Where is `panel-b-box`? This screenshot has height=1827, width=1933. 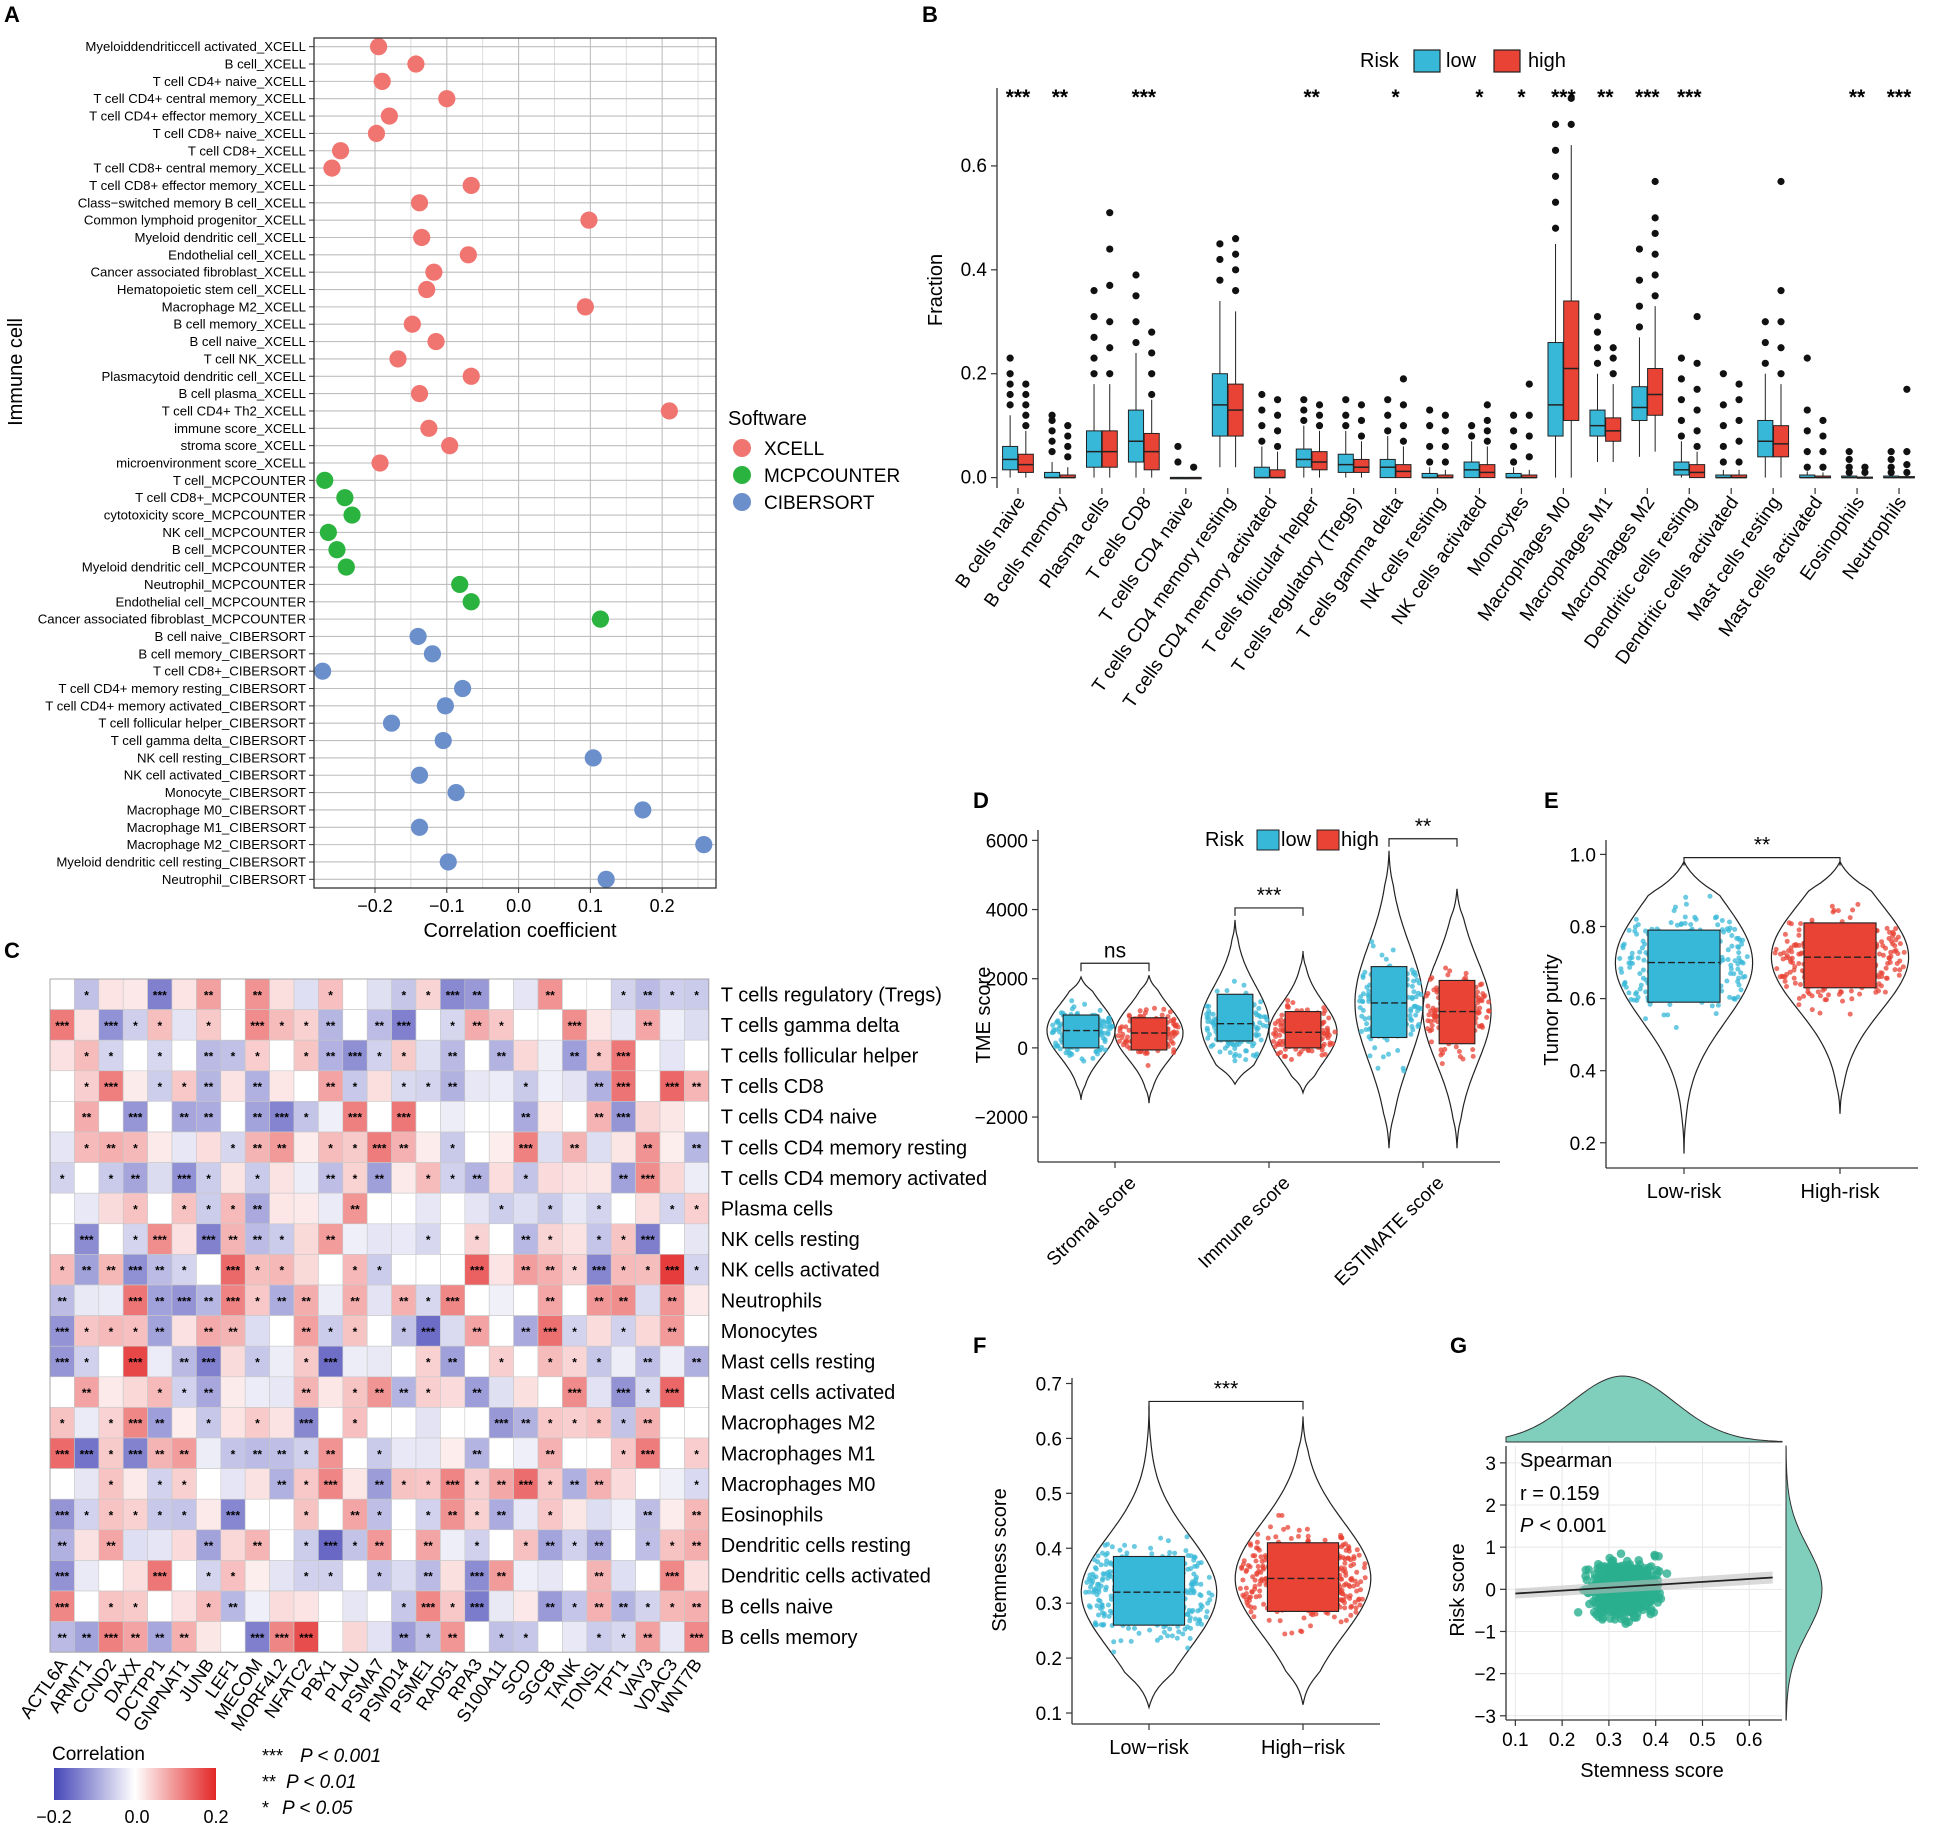
panel-b-box is located at coordinates (1319, 461).